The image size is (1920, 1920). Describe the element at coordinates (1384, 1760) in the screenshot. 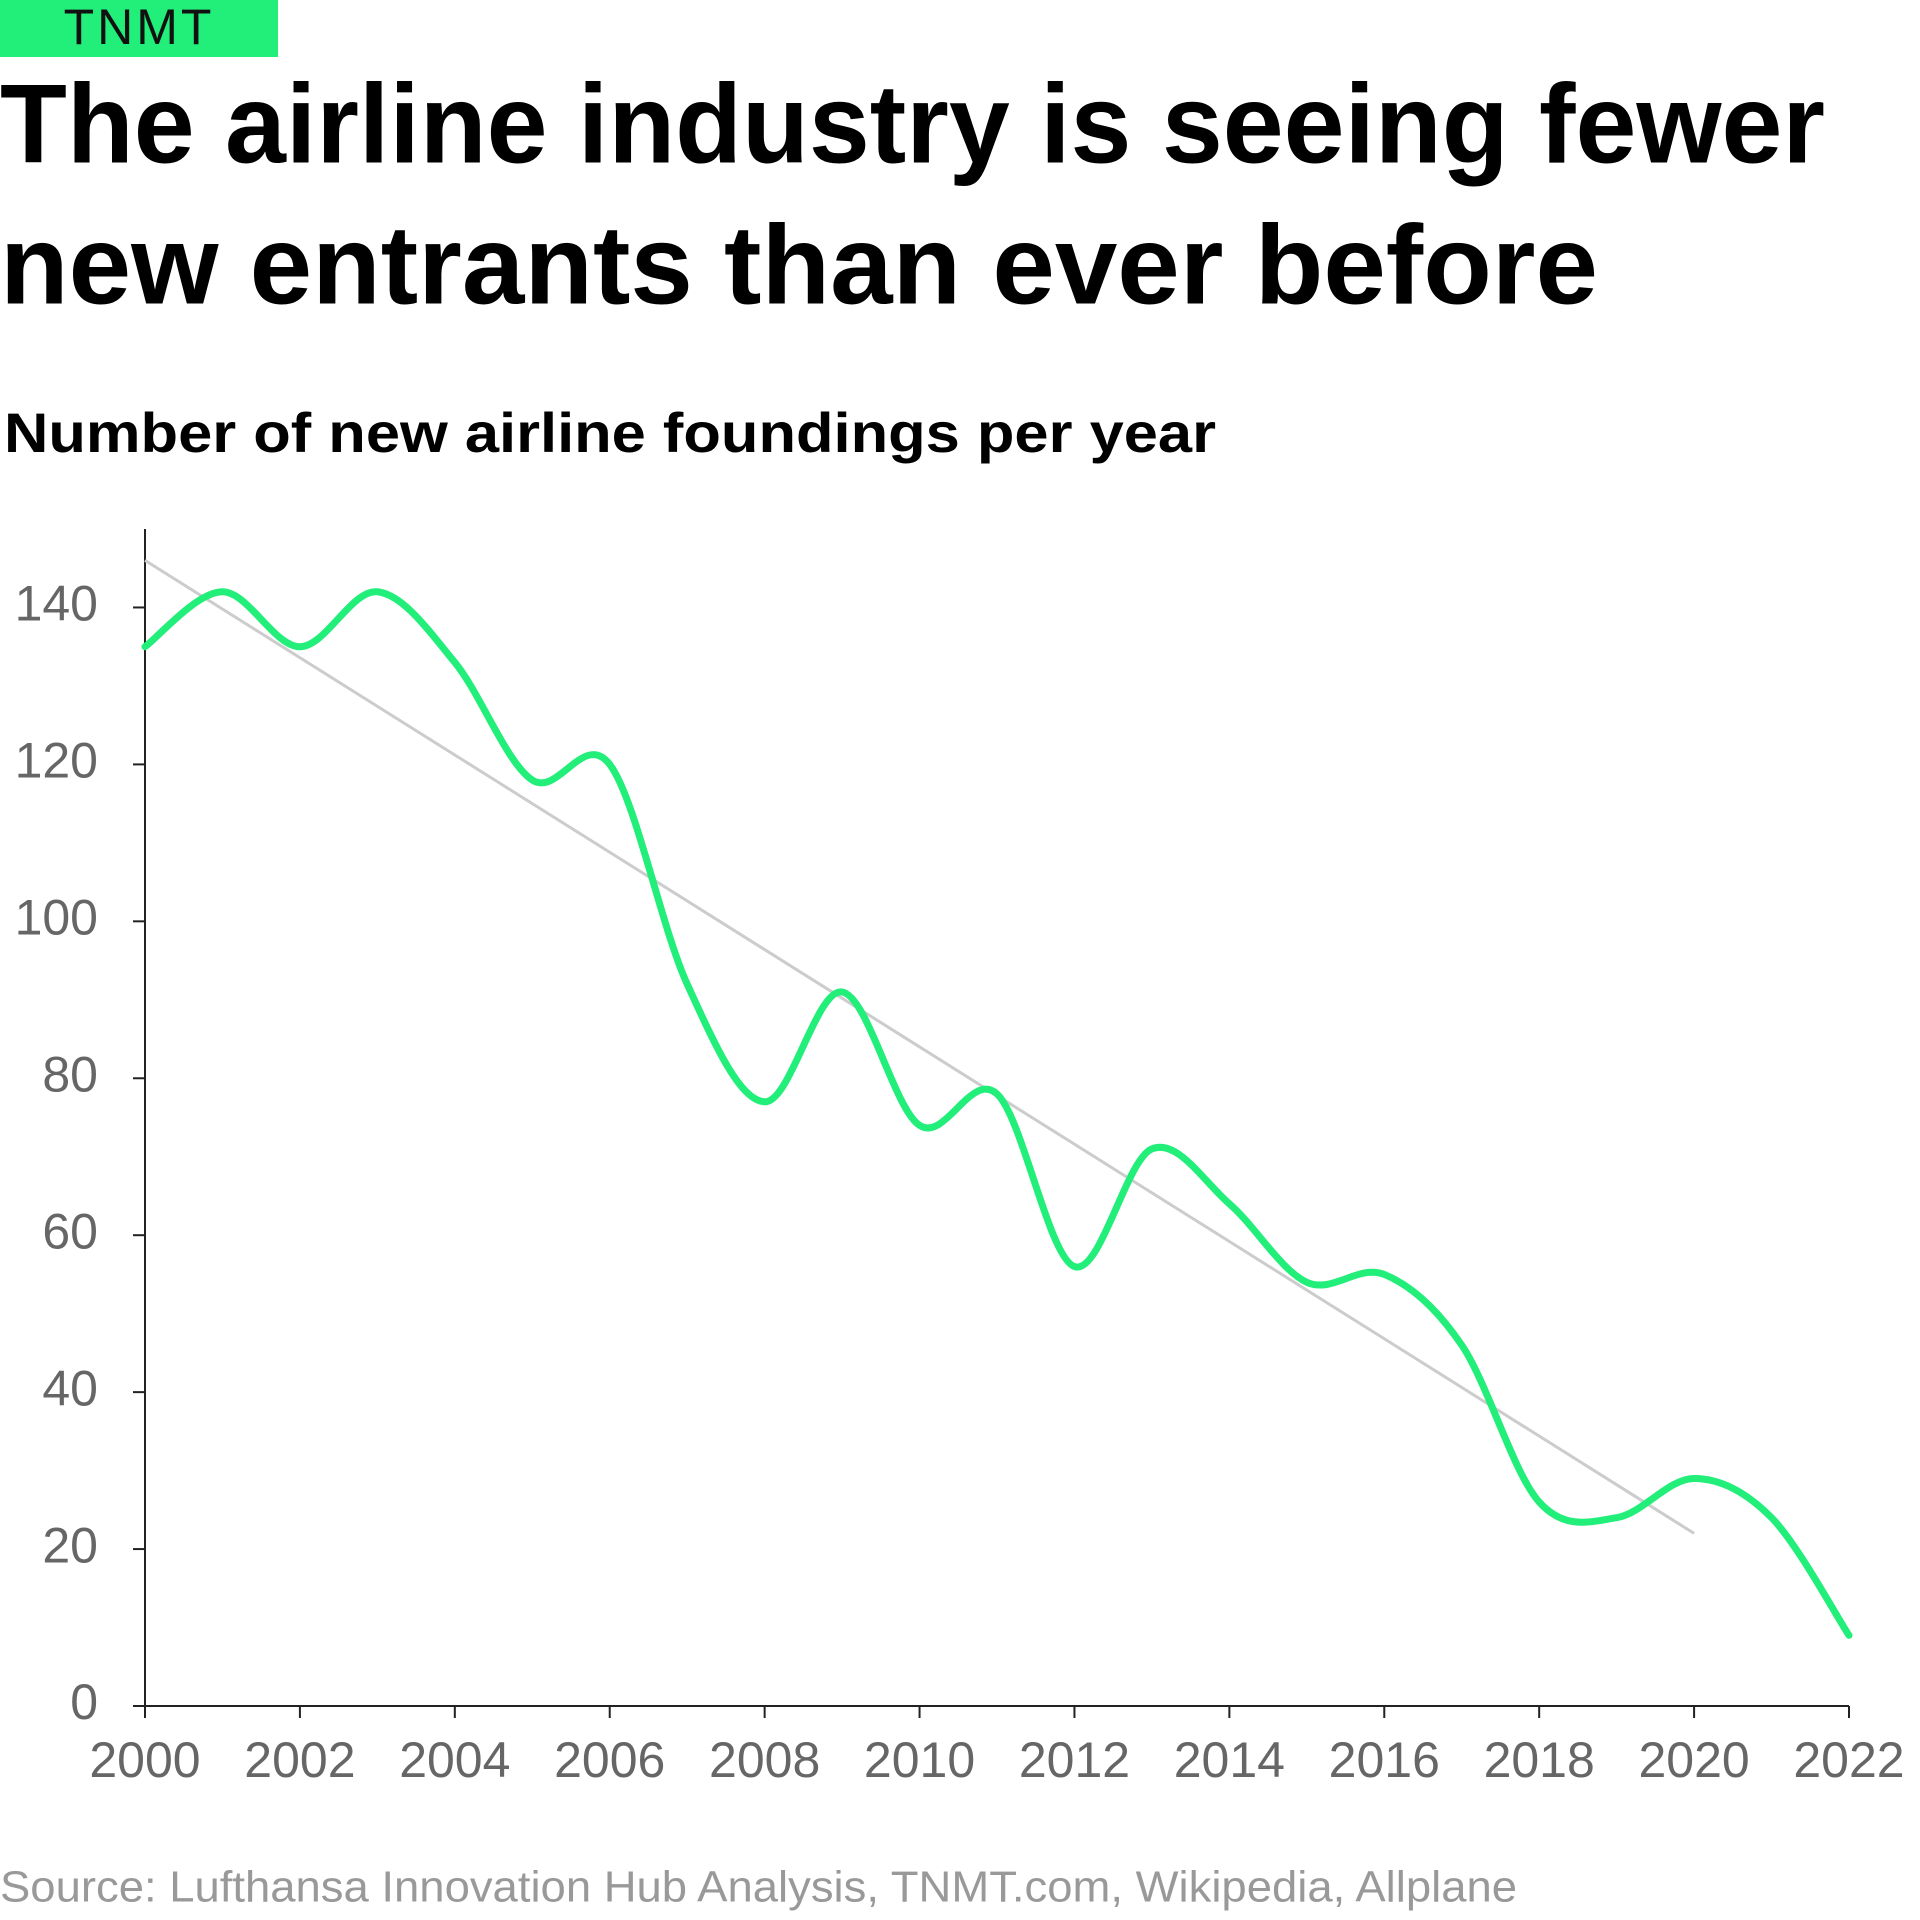

I see `x-tick-label: 2016` at that location.